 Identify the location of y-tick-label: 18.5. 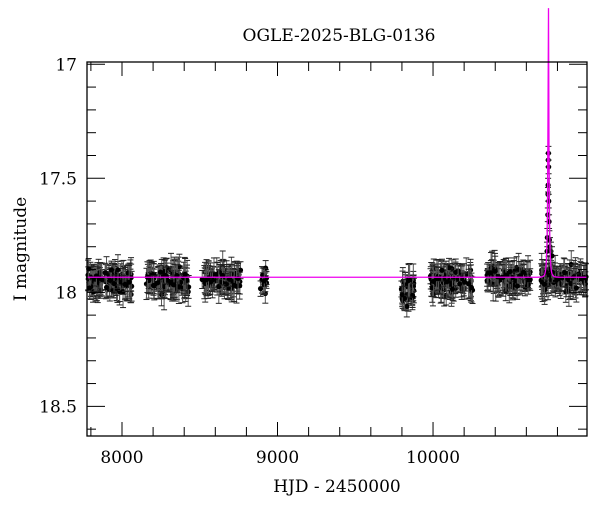
(58, 407).